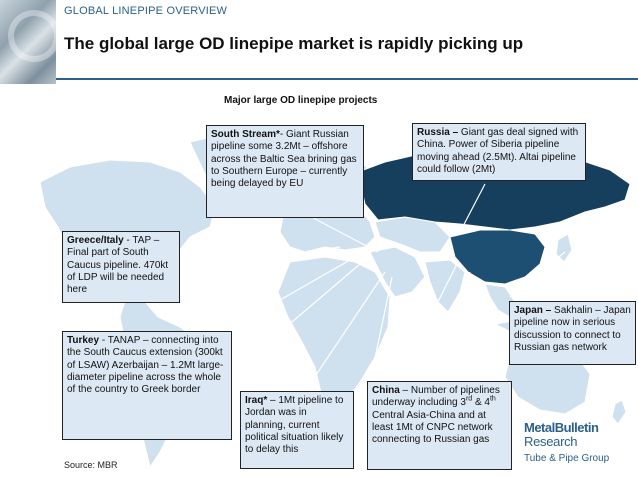 The height and width of the screenshot is (479, 638). Describe the element at coordinates (386, 390) in the screenshot. I see `callout-china-name: China` at that location.